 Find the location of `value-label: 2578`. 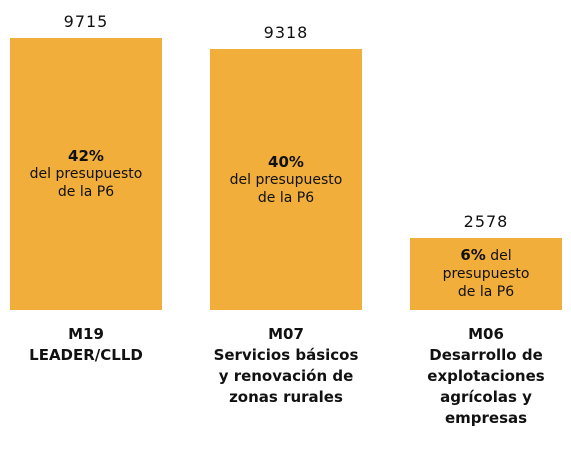

value-label: 2578 is located at coordinates (486, 221).